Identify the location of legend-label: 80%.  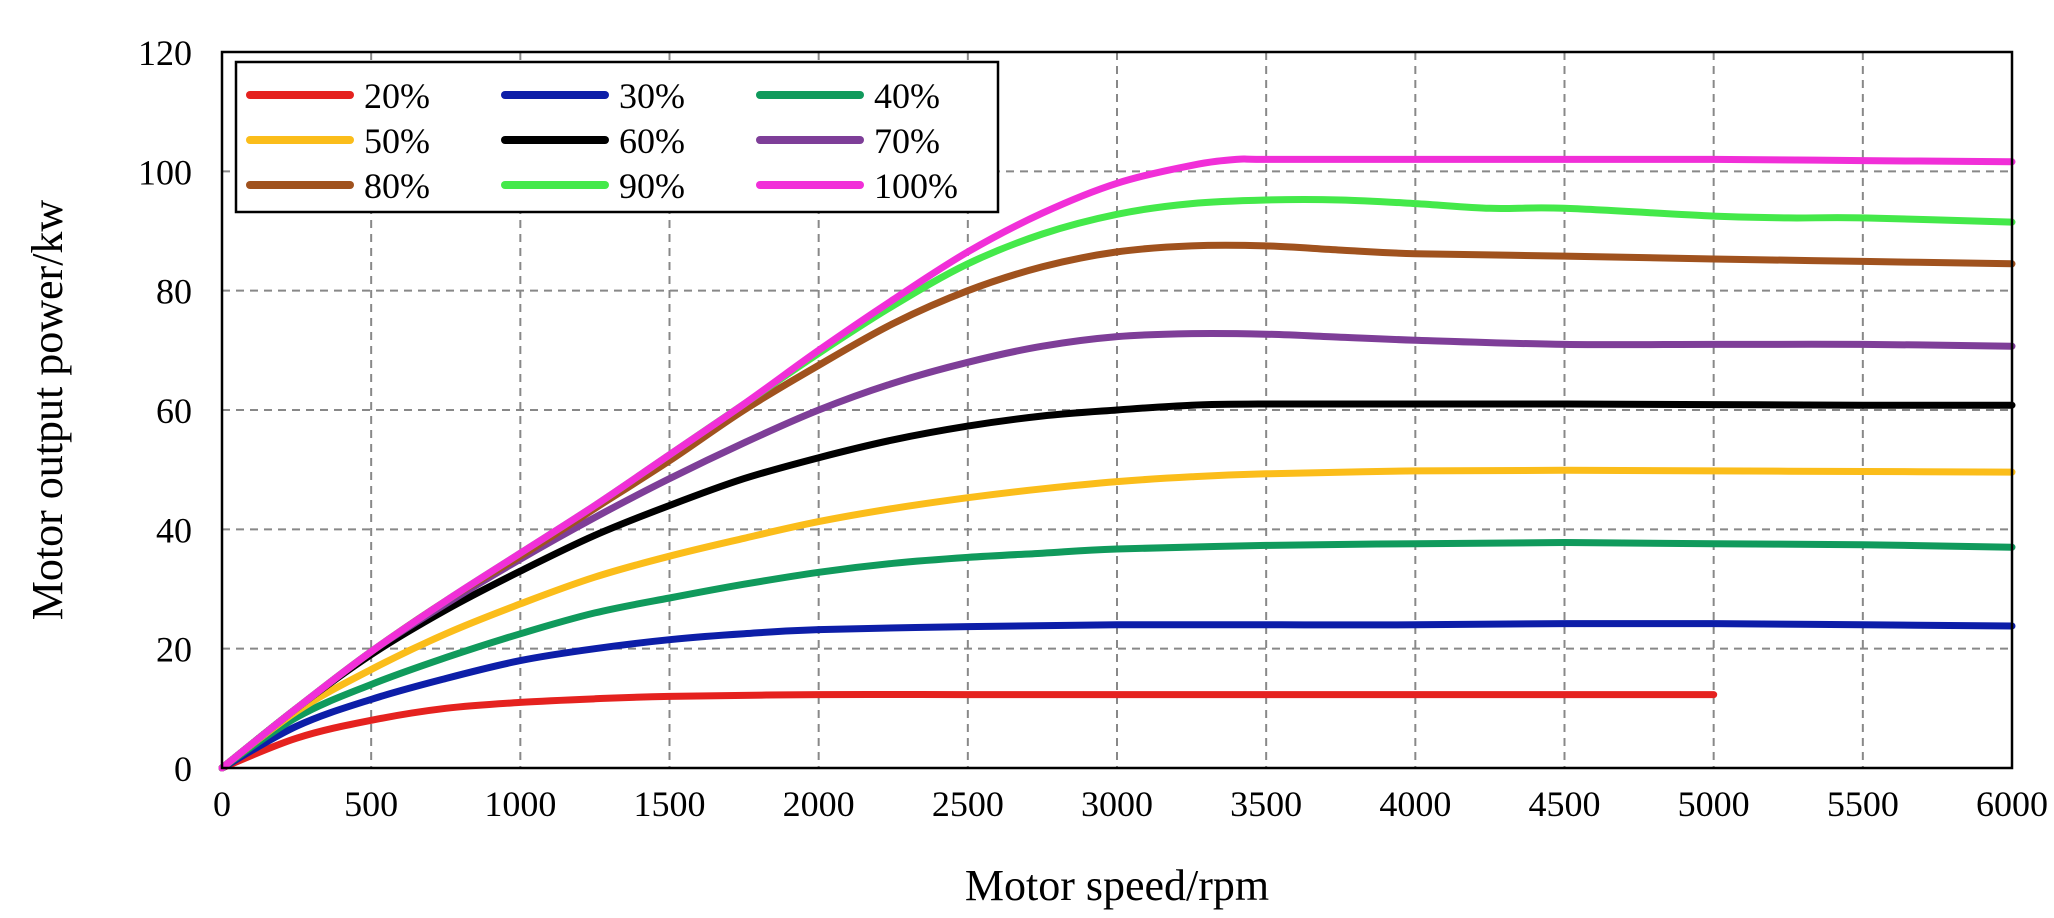
(397, 186).